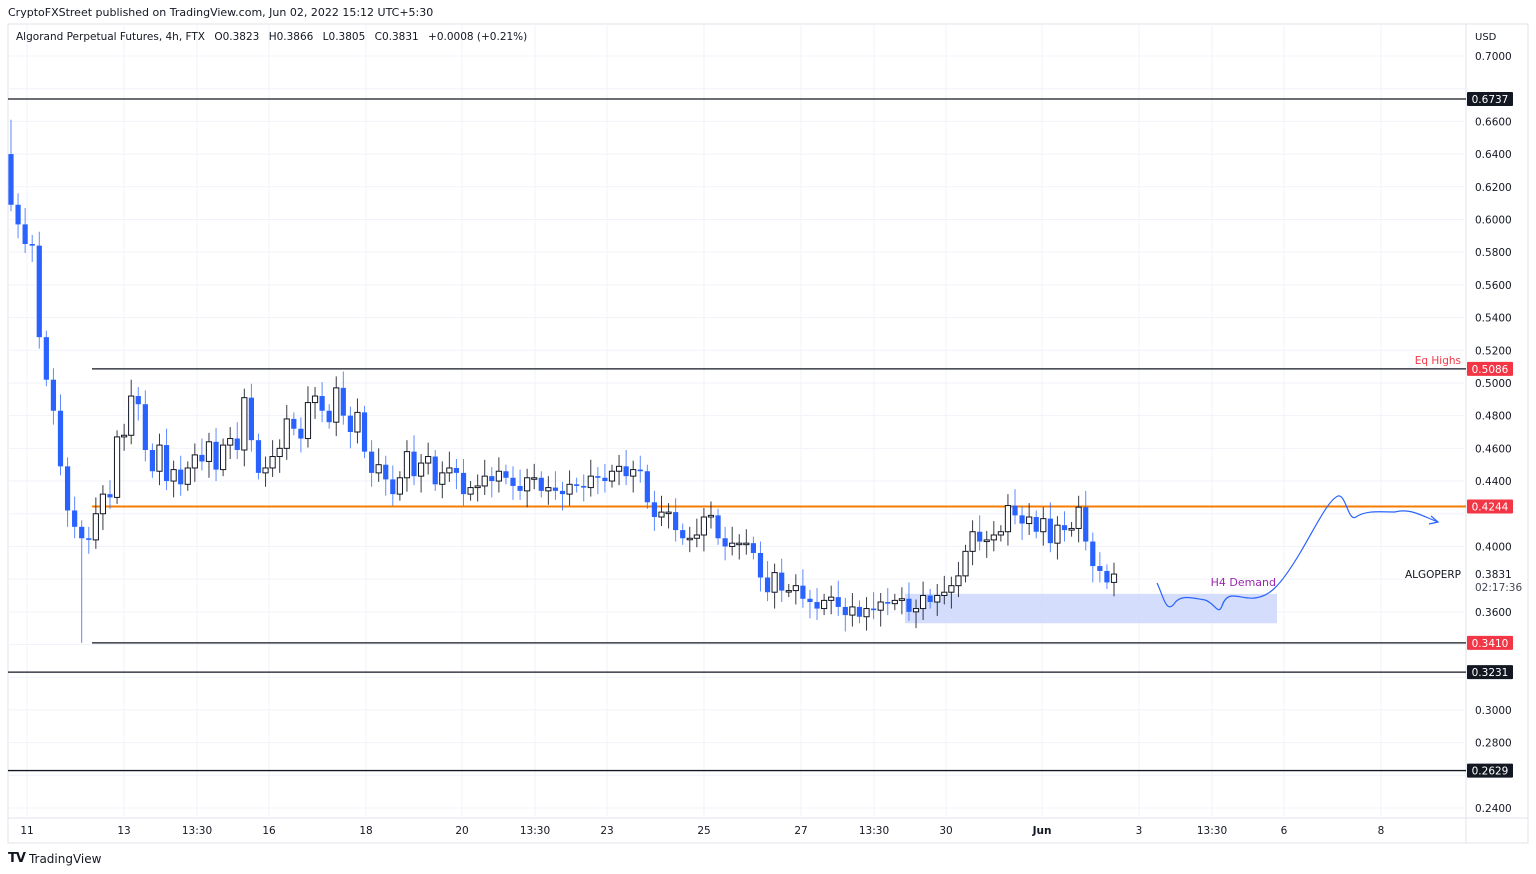  Describe the element at coordinates (1493, 744) in the screenshot. I see `y-tick-label: 0.2800` at that location.